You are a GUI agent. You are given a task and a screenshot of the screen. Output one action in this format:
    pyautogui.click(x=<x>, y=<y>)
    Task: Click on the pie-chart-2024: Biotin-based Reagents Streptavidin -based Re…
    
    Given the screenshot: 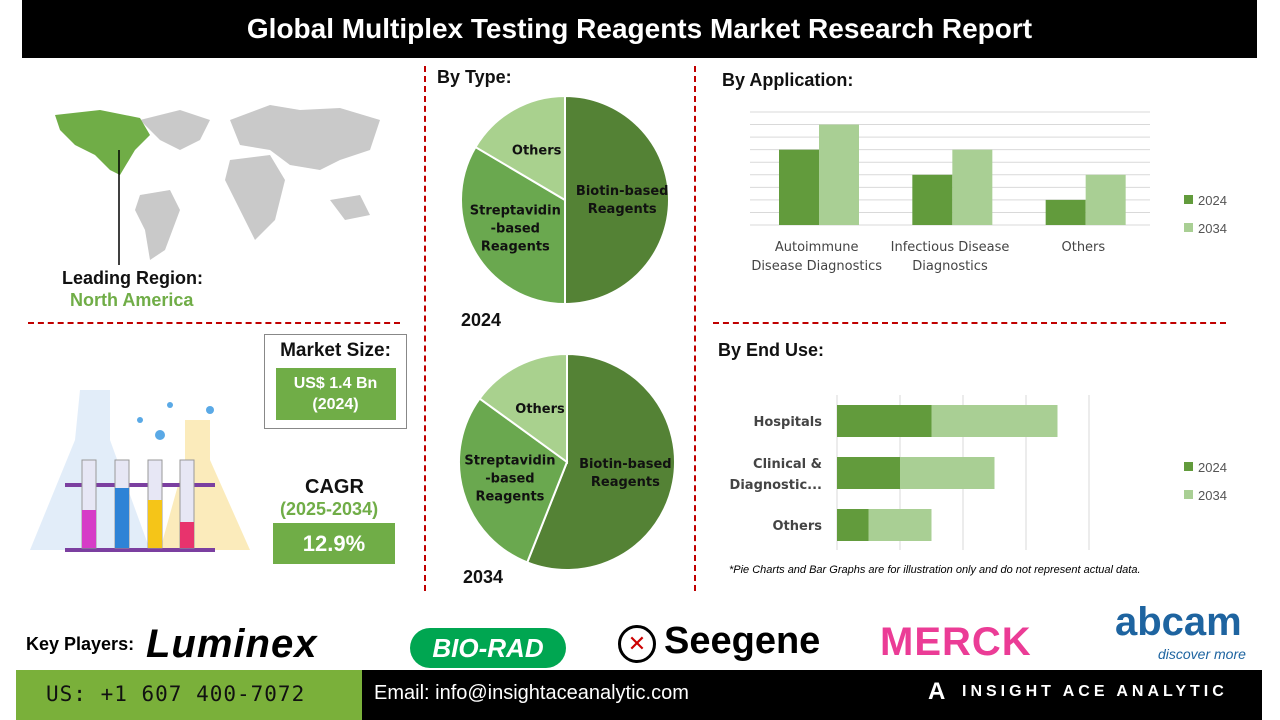 What is the action you would take?
    pyautogui.click(x=565, y=200)
    